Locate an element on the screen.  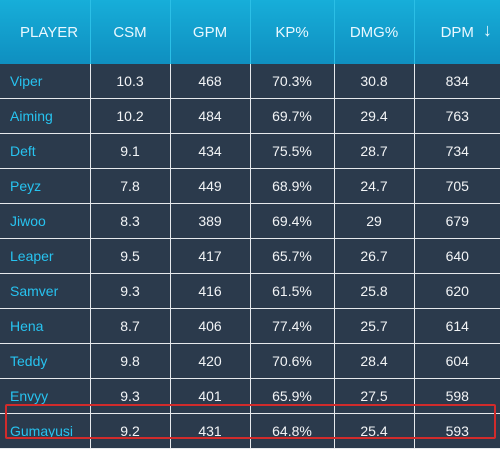
column-header-label: KP% is located at coordinates (292, 32).